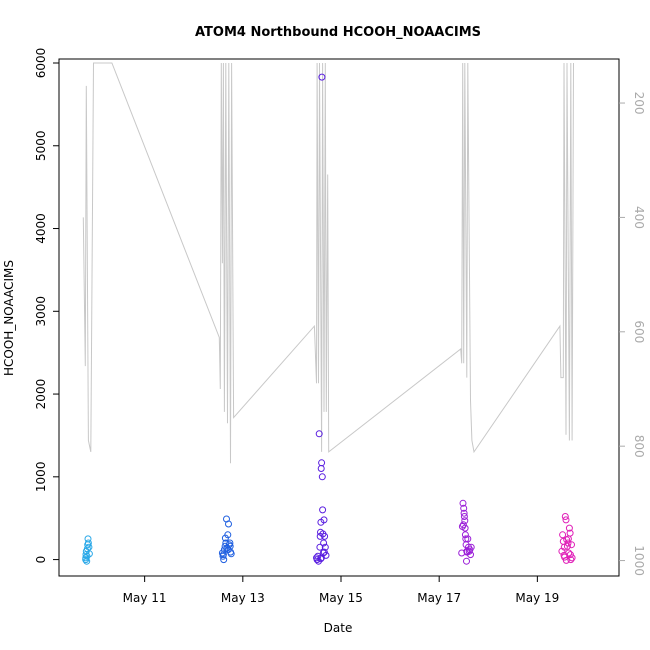  What do you see at coordinates (639, 331) in the screenshot?
I see `y2-tick-label: 600` at bounding box center [639, 331].